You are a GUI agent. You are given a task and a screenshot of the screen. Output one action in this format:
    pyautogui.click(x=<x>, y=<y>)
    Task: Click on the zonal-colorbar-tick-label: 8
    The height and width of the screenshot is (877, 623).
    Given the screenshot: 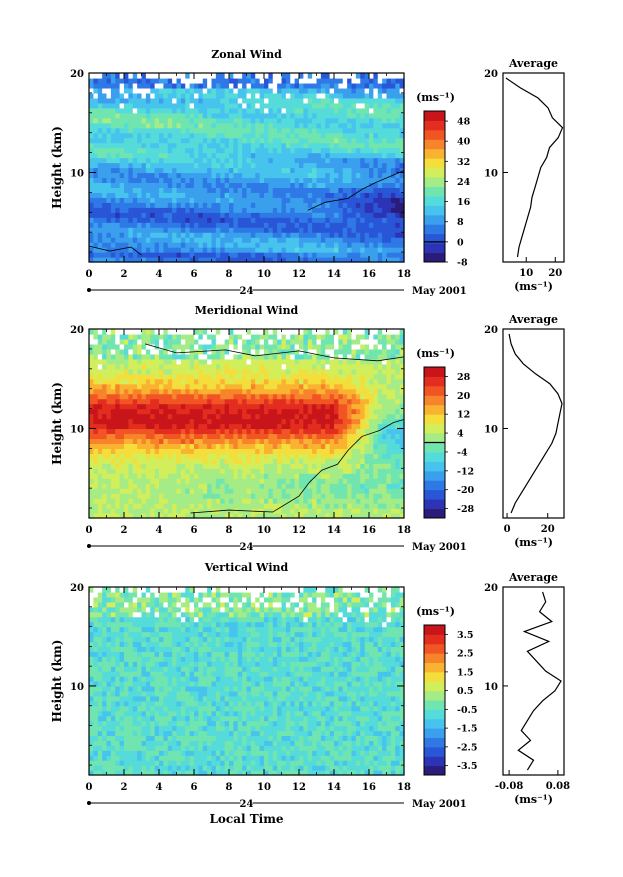 What is the action you would take?
    pyautogui.click(x=460, y=222)
    